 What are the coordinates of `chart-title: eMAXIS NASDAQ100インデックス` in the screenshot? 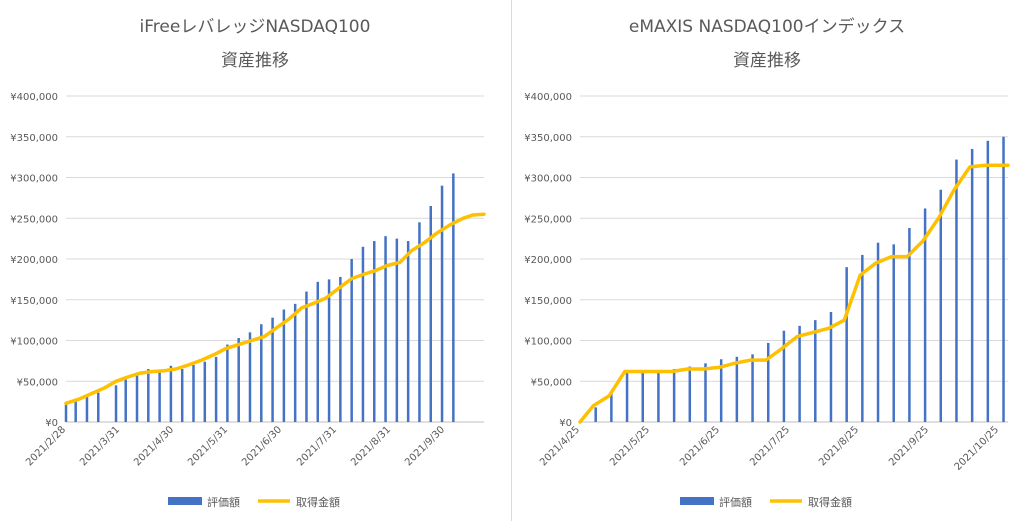 It's located at (767, 26).